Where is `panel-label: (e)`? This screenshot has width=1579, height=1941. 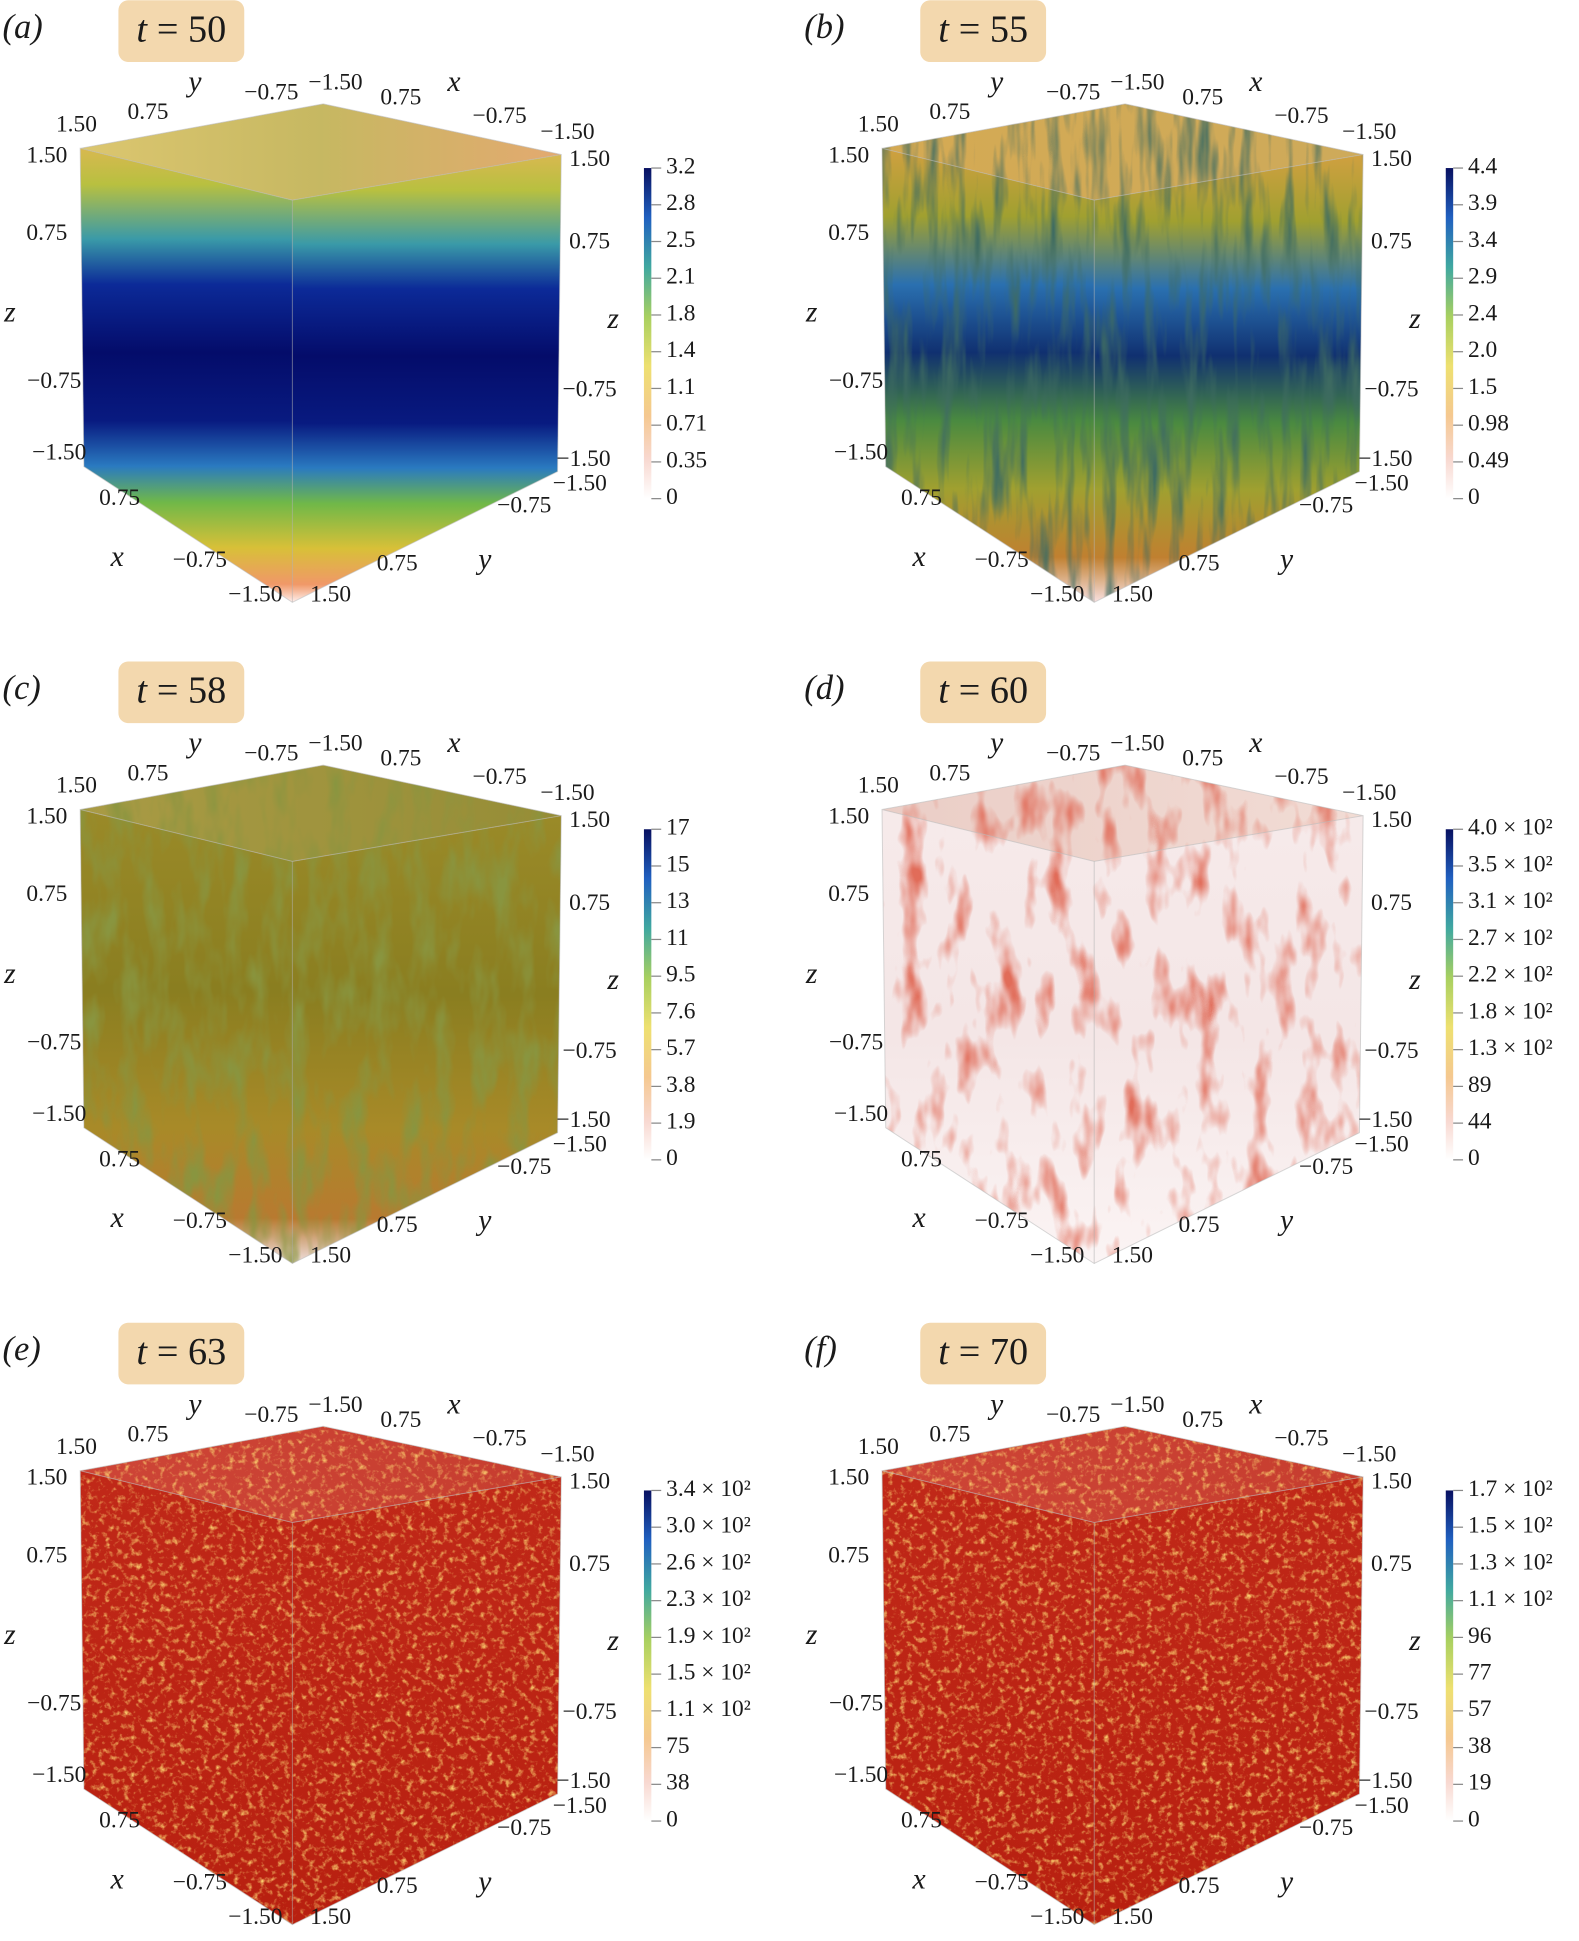 panel-label: (e) is located at coordinates (21, 1349).